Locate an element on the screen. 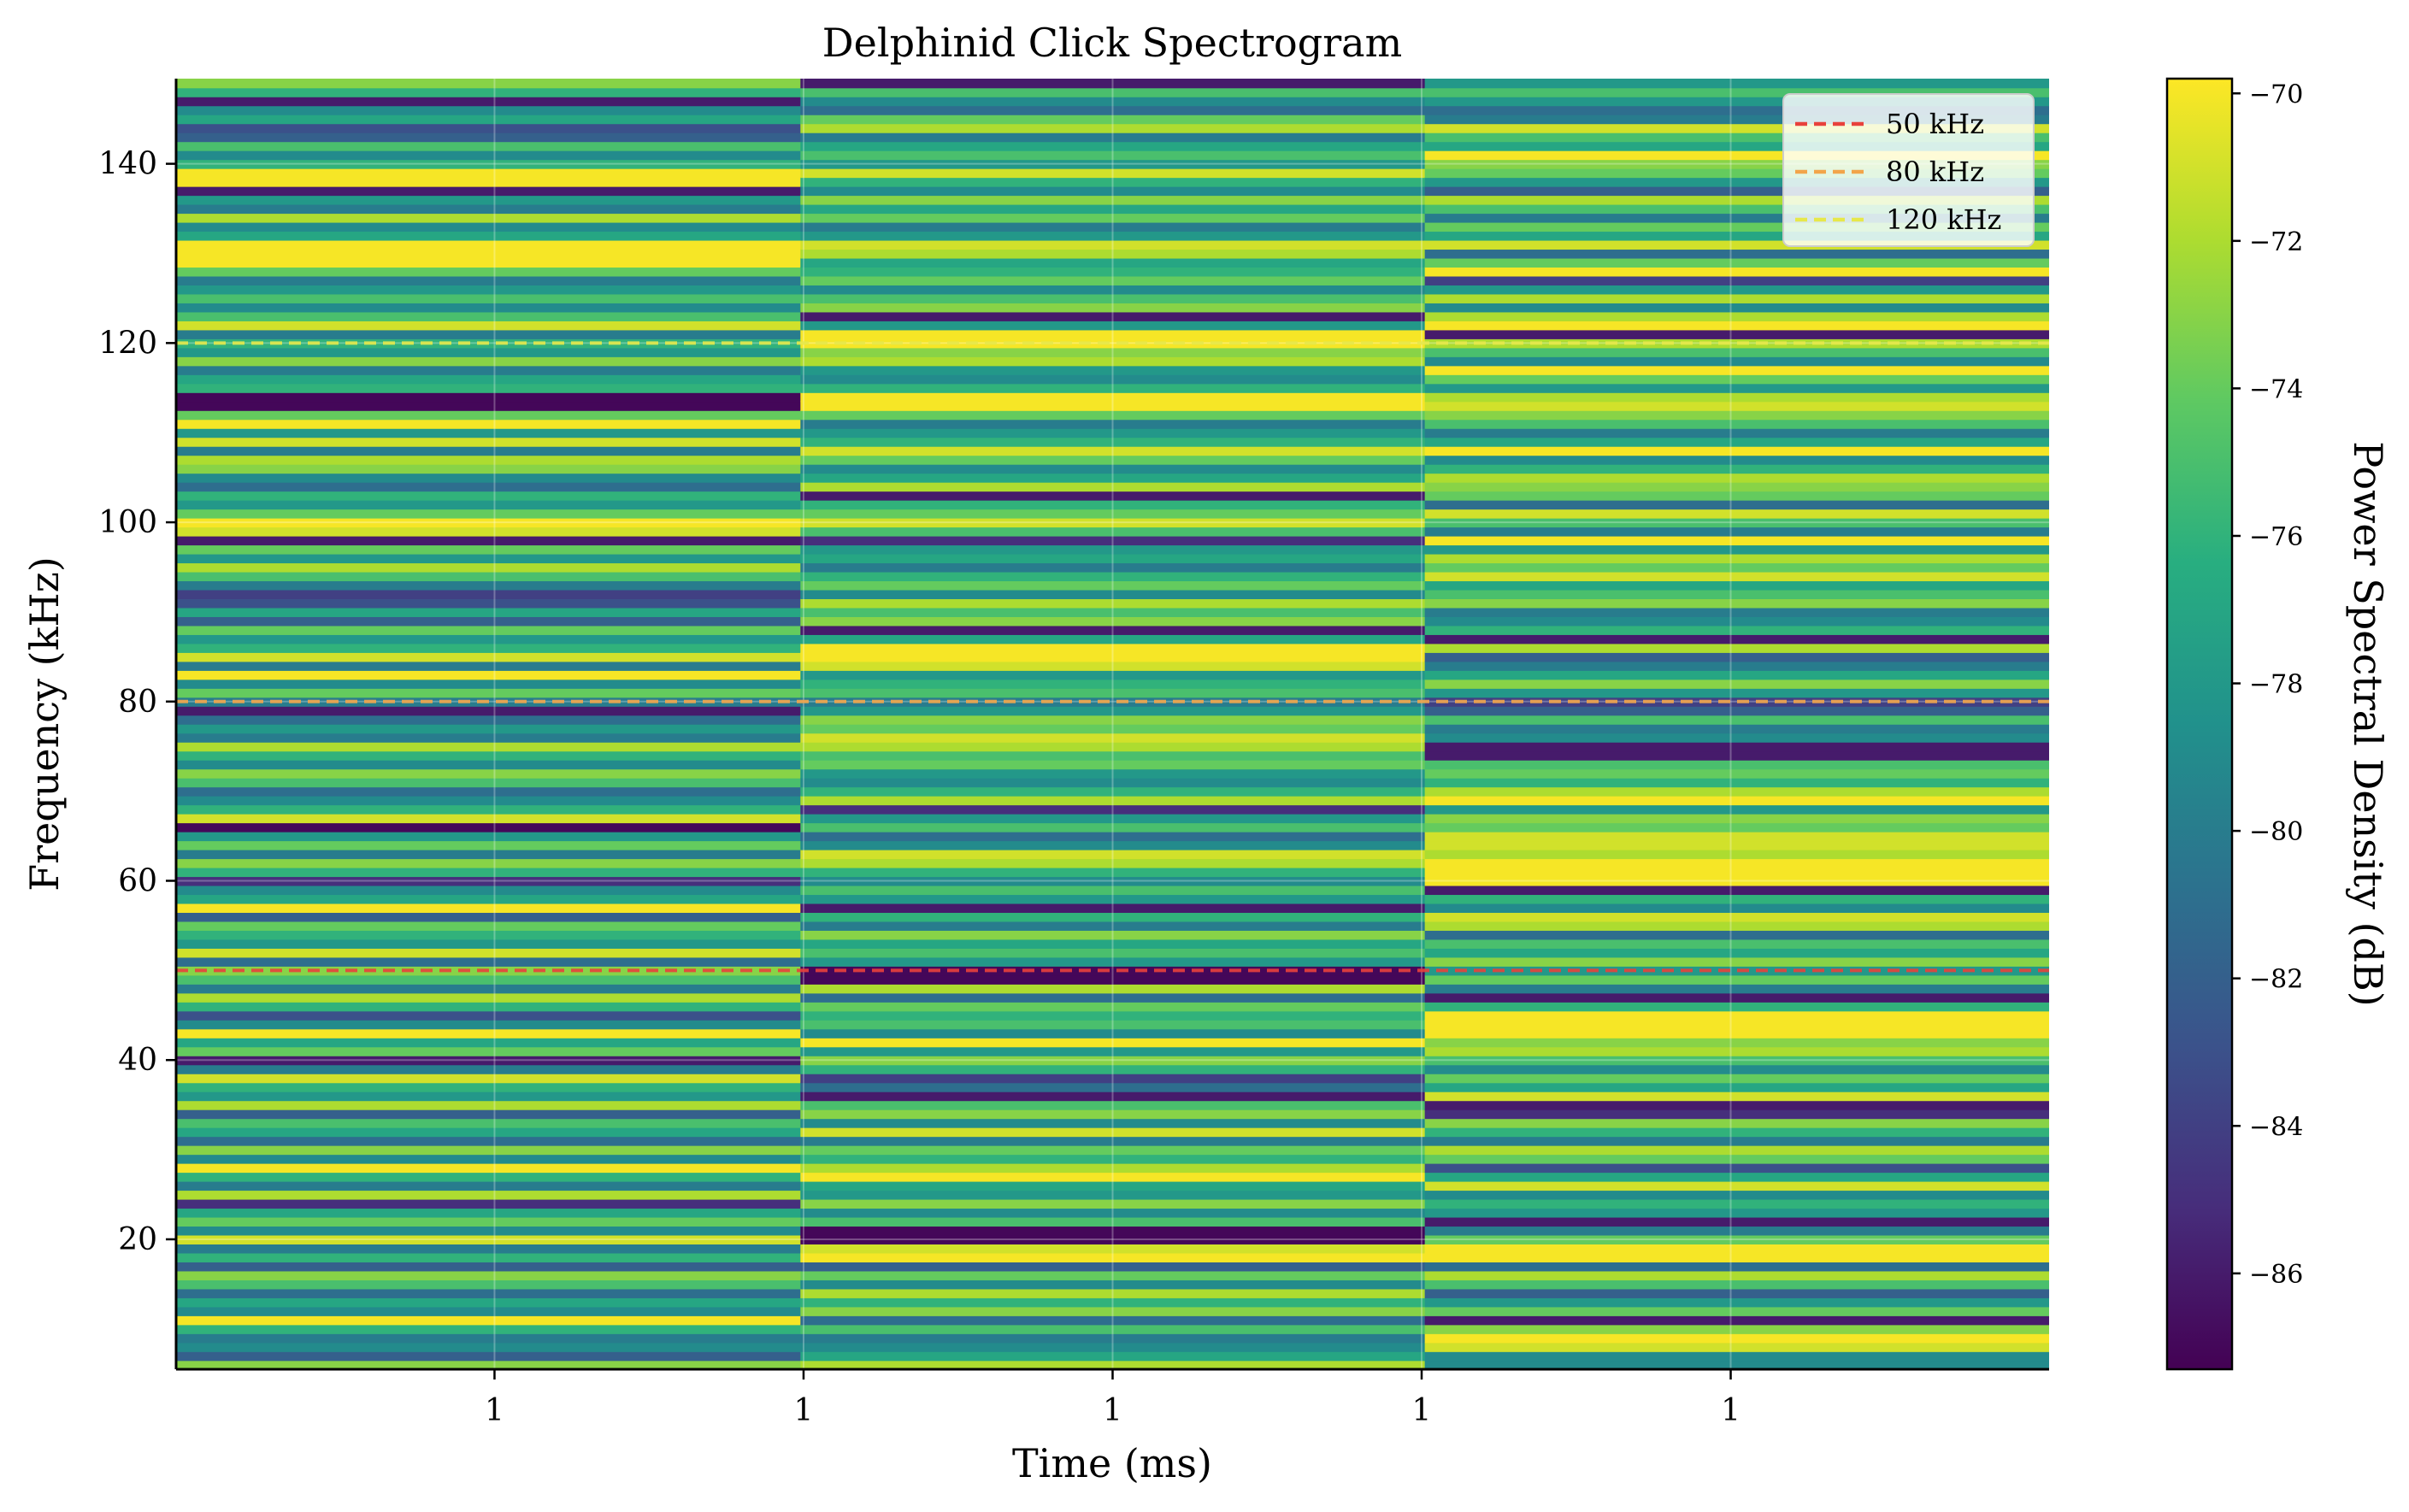 The image size is (2409, 1512). colorbar-tick-label: −86 is located at coordinates (2276, 1275).